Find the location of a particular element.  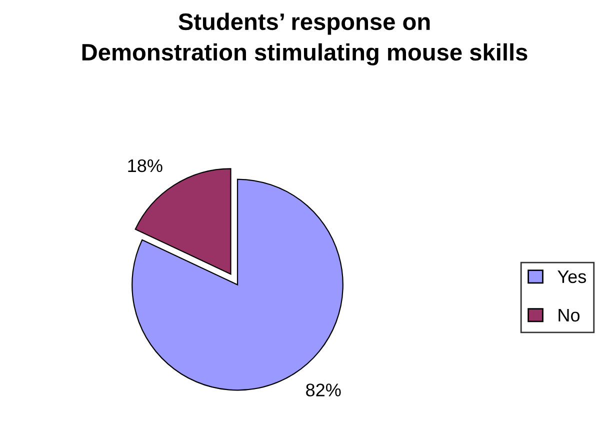

chart-title: Students’ response on Demonstration stimulating mouse skills is located at coordinates (305, 39).